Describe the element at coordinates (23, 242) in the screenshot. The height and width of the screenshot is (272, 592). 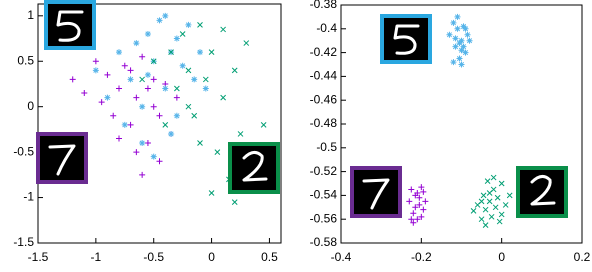
I see `y-tick-label: -1.5` at that location.